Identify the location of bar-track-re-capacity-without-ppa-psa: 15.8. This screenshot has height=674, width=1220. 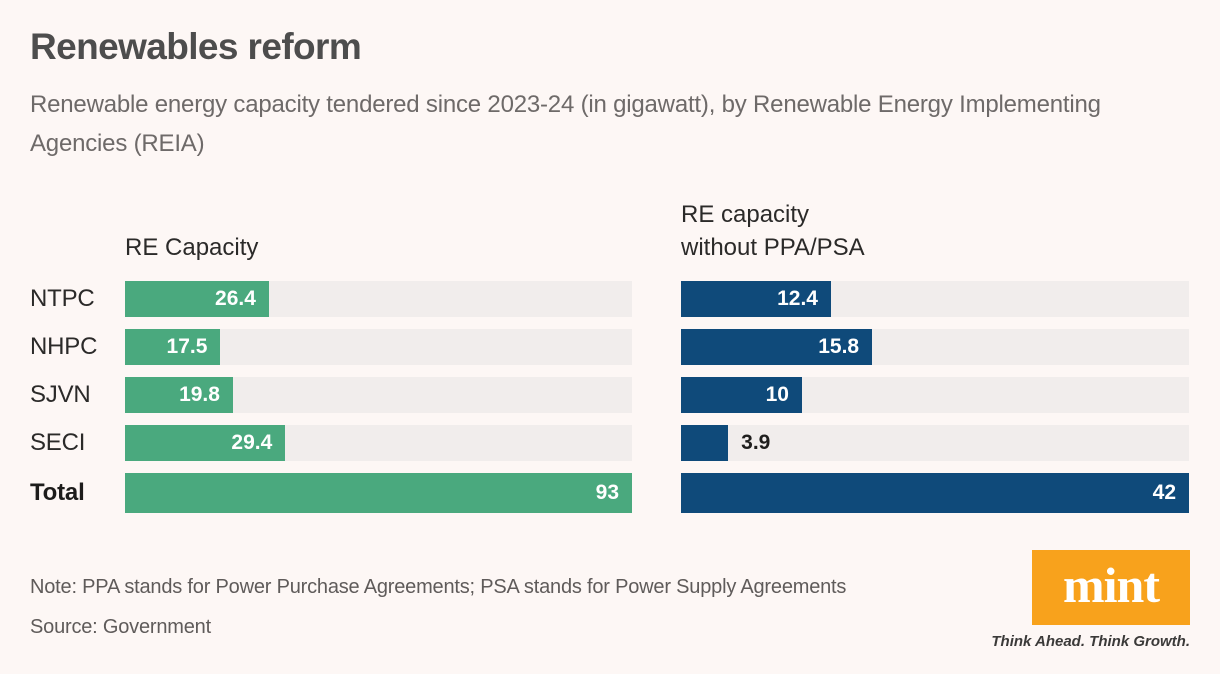
(935, 346).